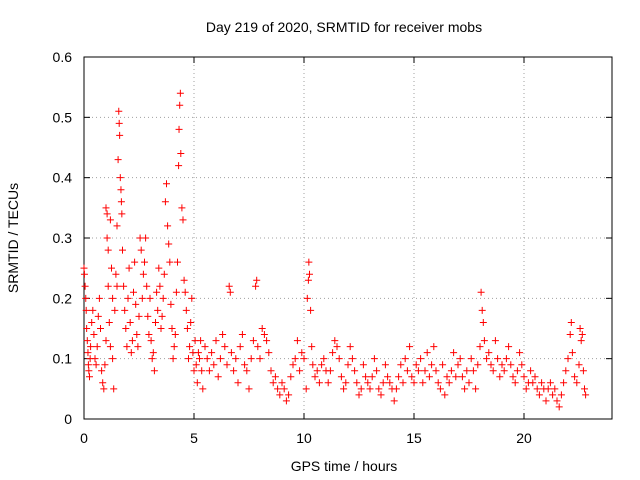 The image size is (640, 480). I want to click on y-tick-label: 0.5, so click(63, 117).